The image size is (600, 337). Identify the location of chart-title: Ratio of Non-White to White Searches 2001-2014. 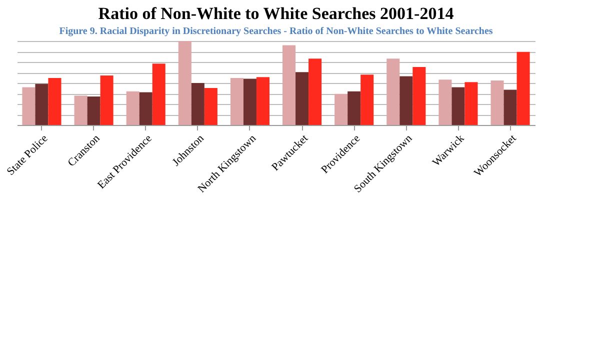
(276, 13).